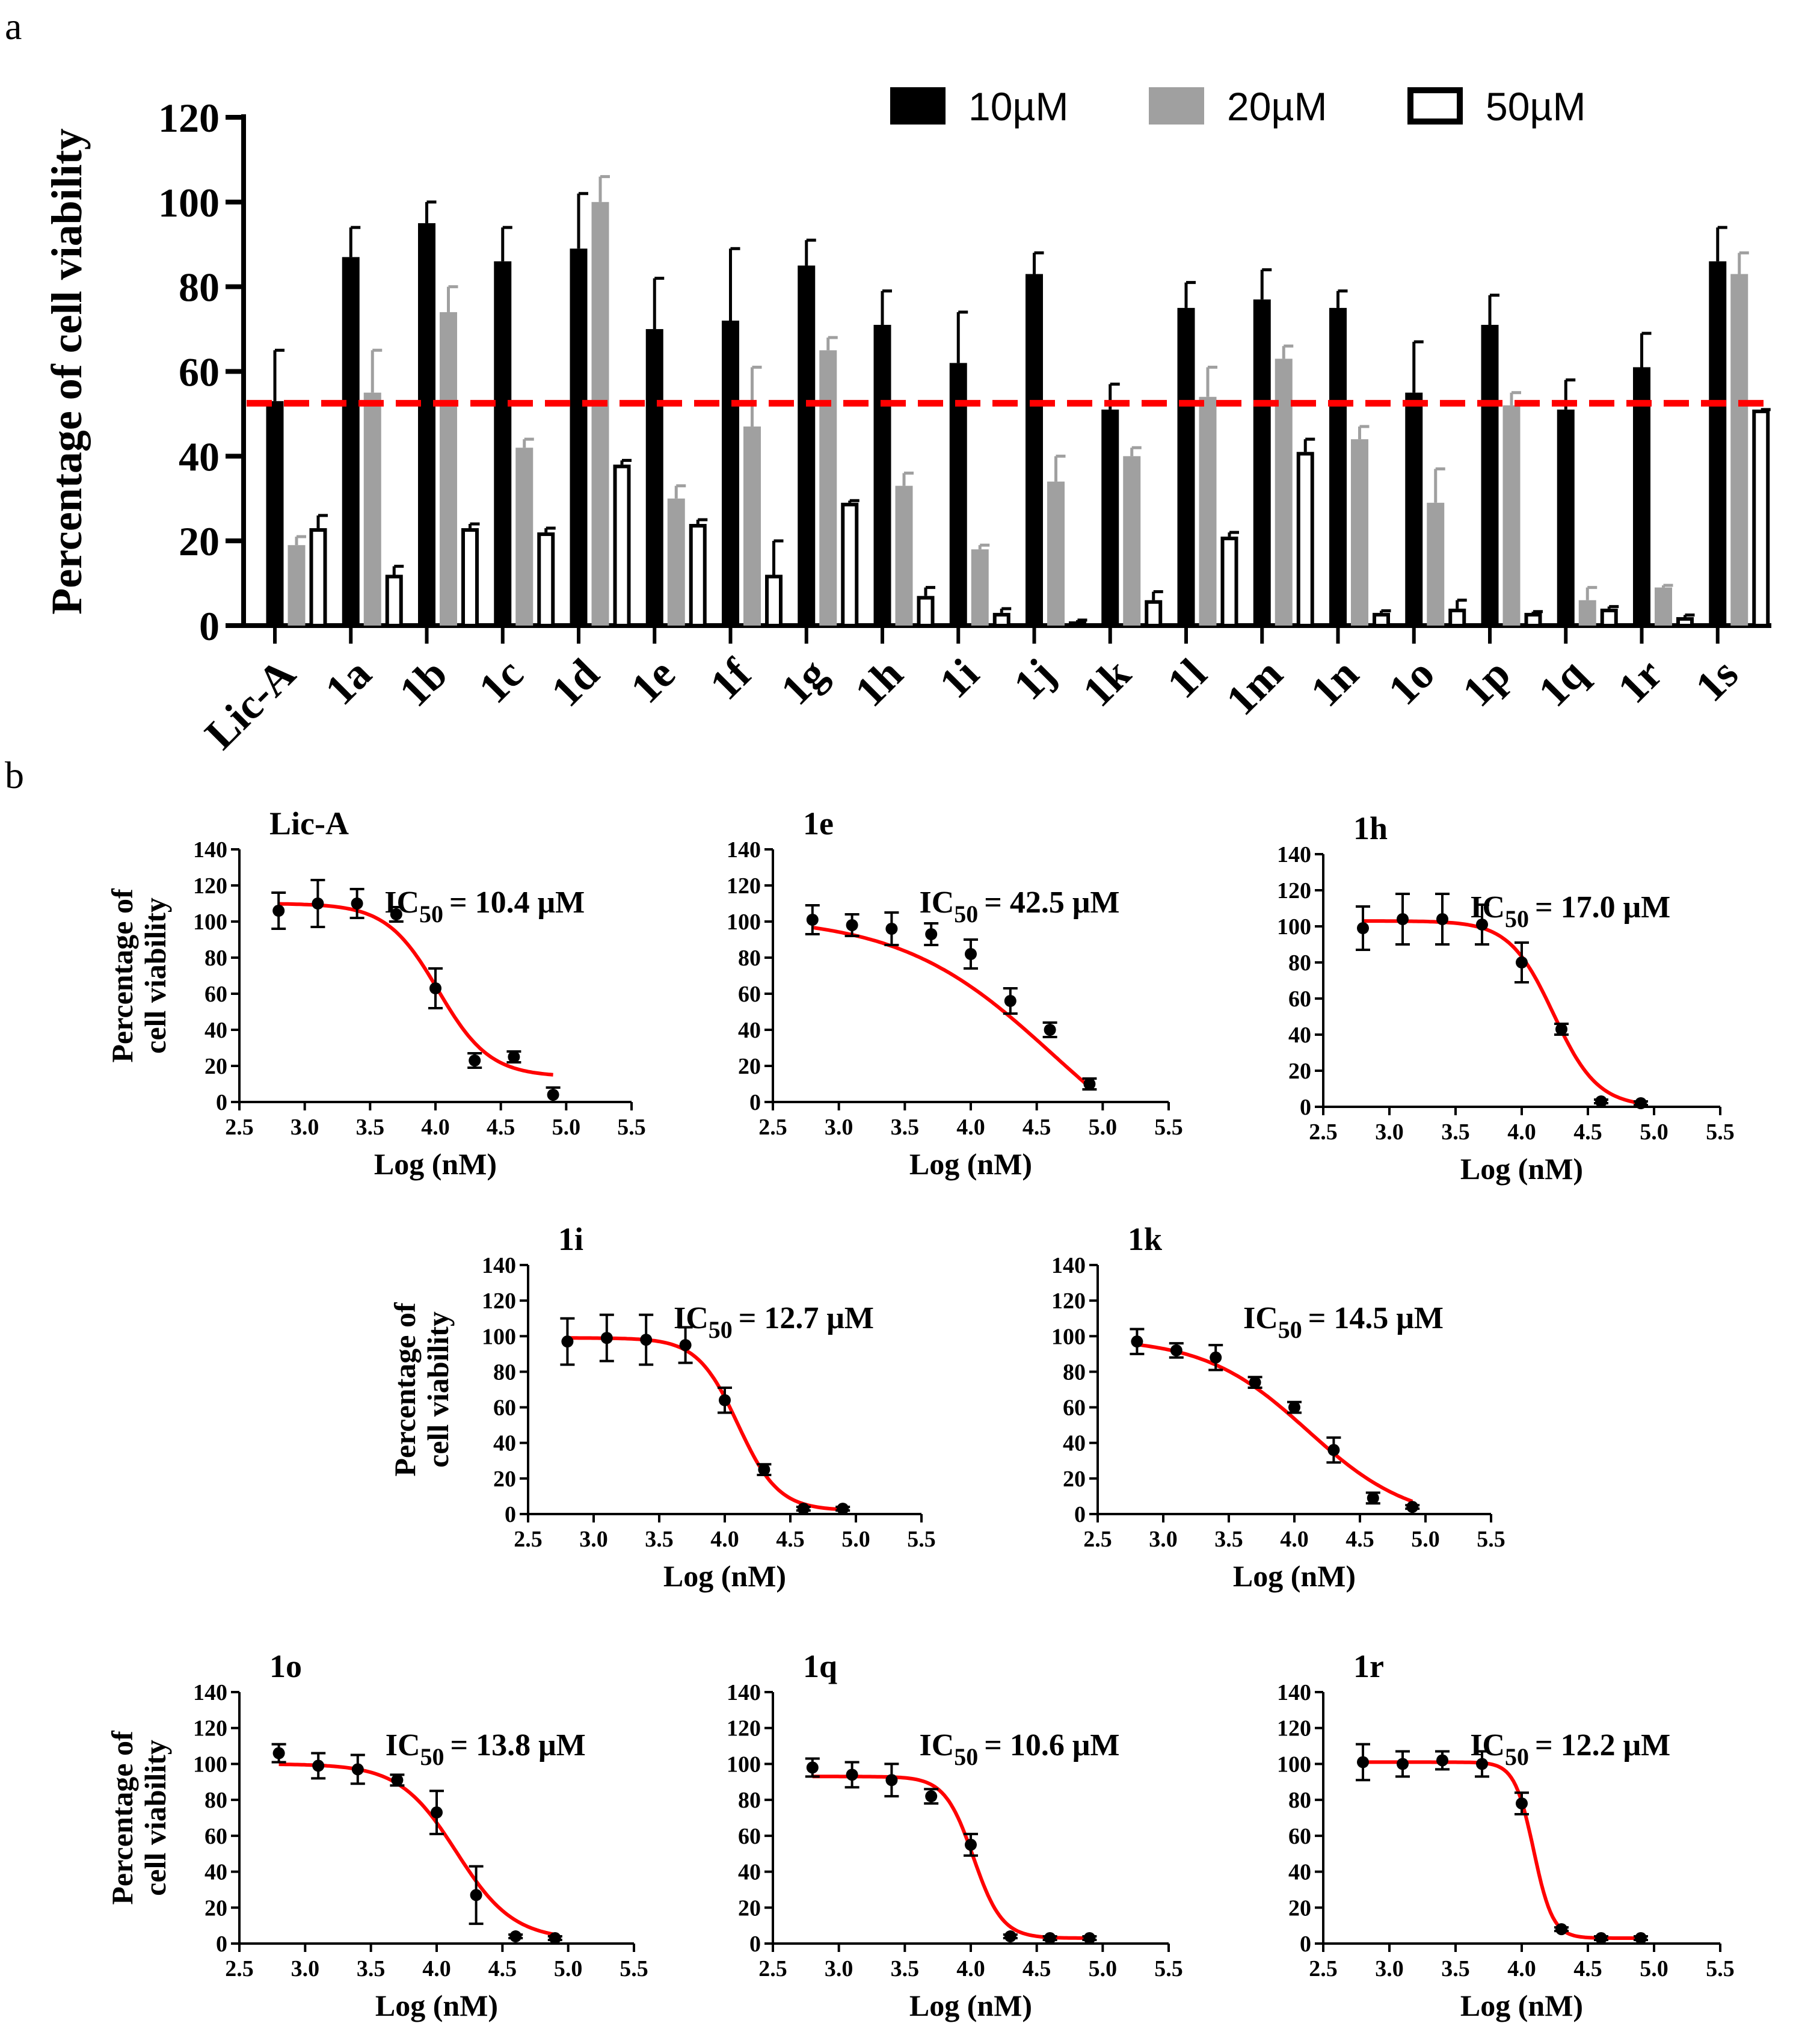  Describe the element at coordinates (1411, 682) in the screenshot. I see `x-tick-label: 1o` at that location.